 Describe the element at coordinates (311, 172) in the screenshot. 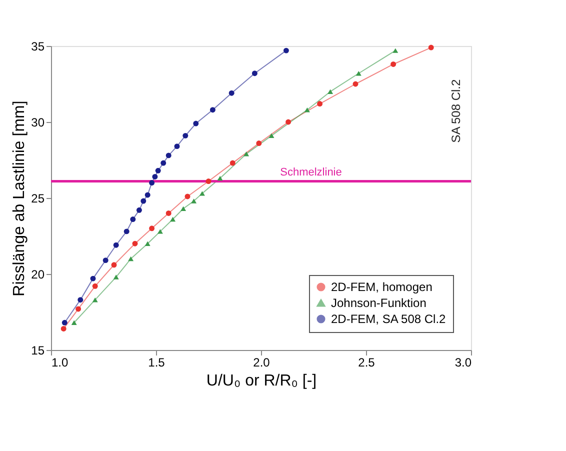

I see `ref-line-label: Schmelzlinie` at that location.